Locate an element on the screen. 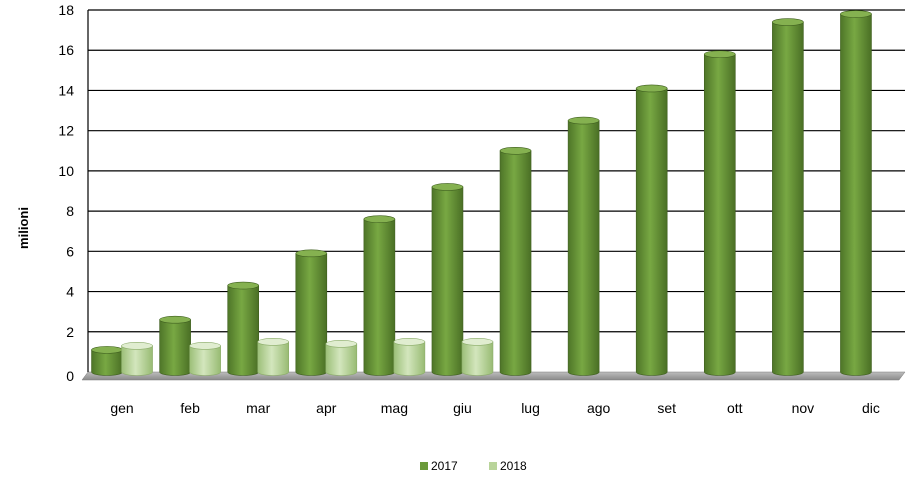 The image size is (910, 492). y-tick-label: 4 is located at coordinates (70, 292).